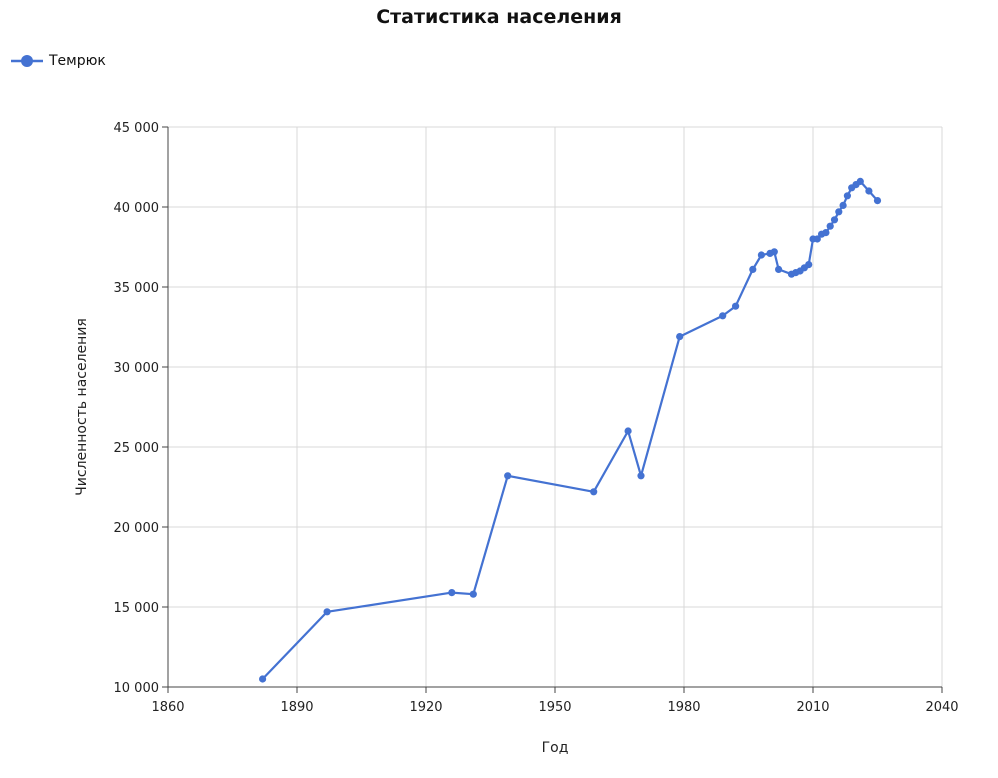 The height and width of the screenshot is (778, 998). I want to click on y-axis-title: Численность населения, so click(82, 407).